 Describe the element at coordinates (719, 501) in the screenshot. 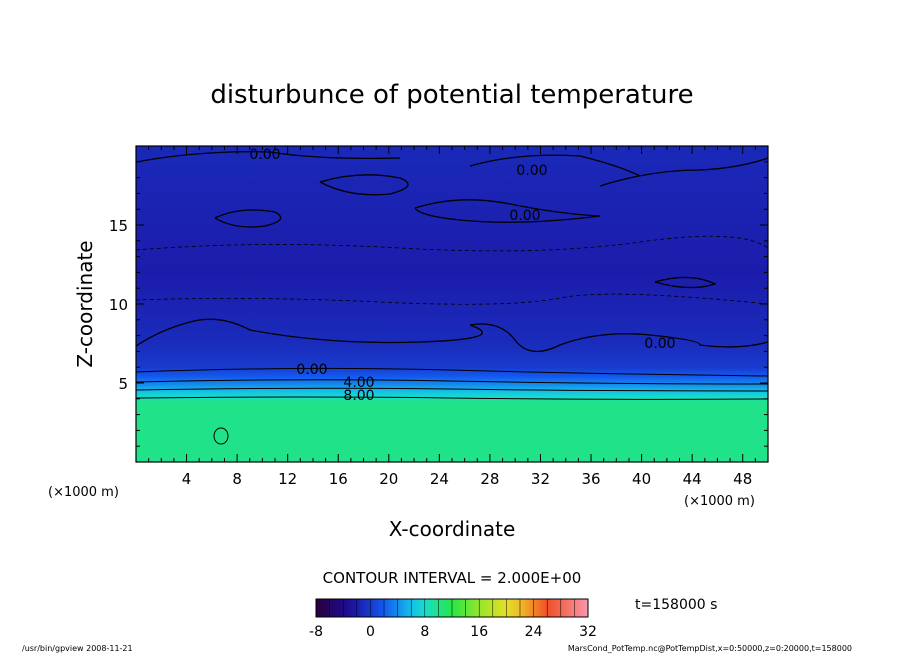

I see `x-unit-label-right: (×1000 m)` at that location.